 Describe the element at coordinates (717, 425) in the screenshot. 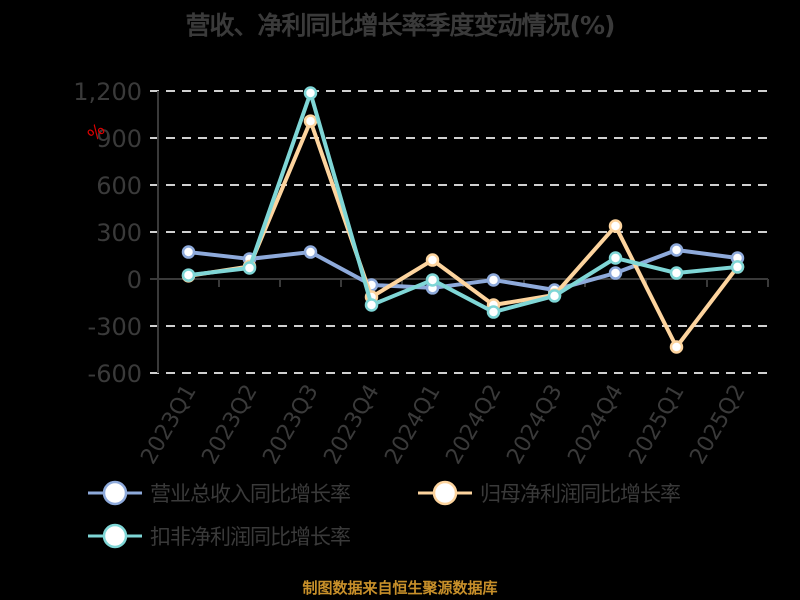

I see `x-tick-label: 2025Q2` at that location.